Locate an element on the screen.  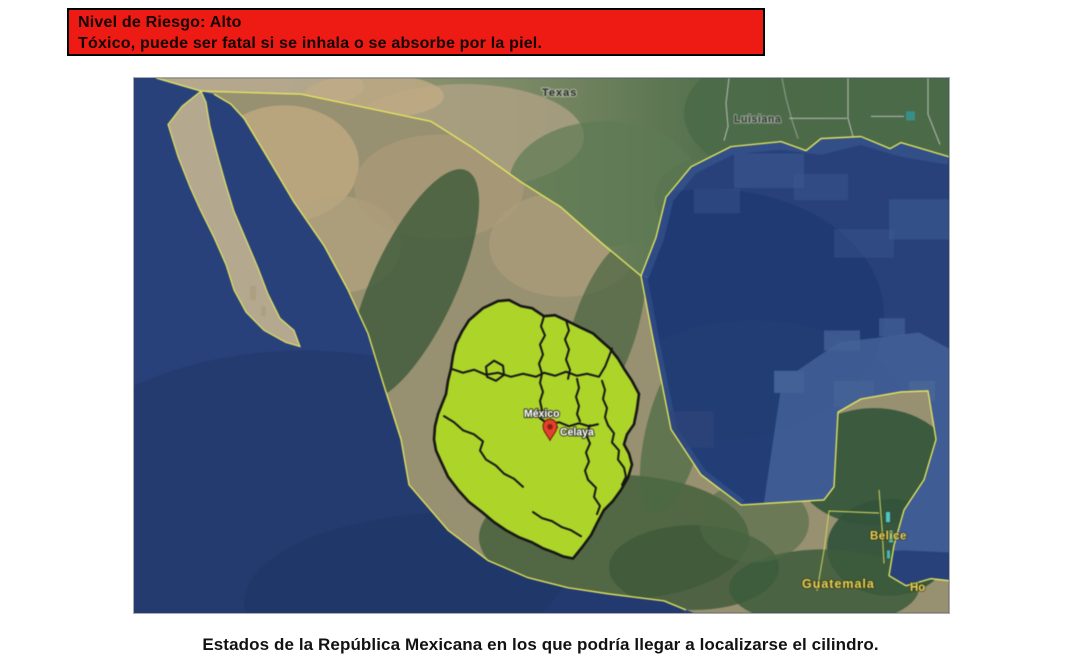
map-label-celaya: Celaya is located at coordinates (577, 432).